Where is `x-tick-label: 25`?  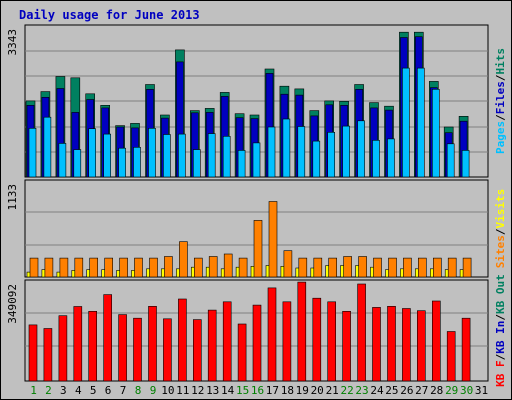 x-tick-label: 25 is located at coordinates (391, 390).